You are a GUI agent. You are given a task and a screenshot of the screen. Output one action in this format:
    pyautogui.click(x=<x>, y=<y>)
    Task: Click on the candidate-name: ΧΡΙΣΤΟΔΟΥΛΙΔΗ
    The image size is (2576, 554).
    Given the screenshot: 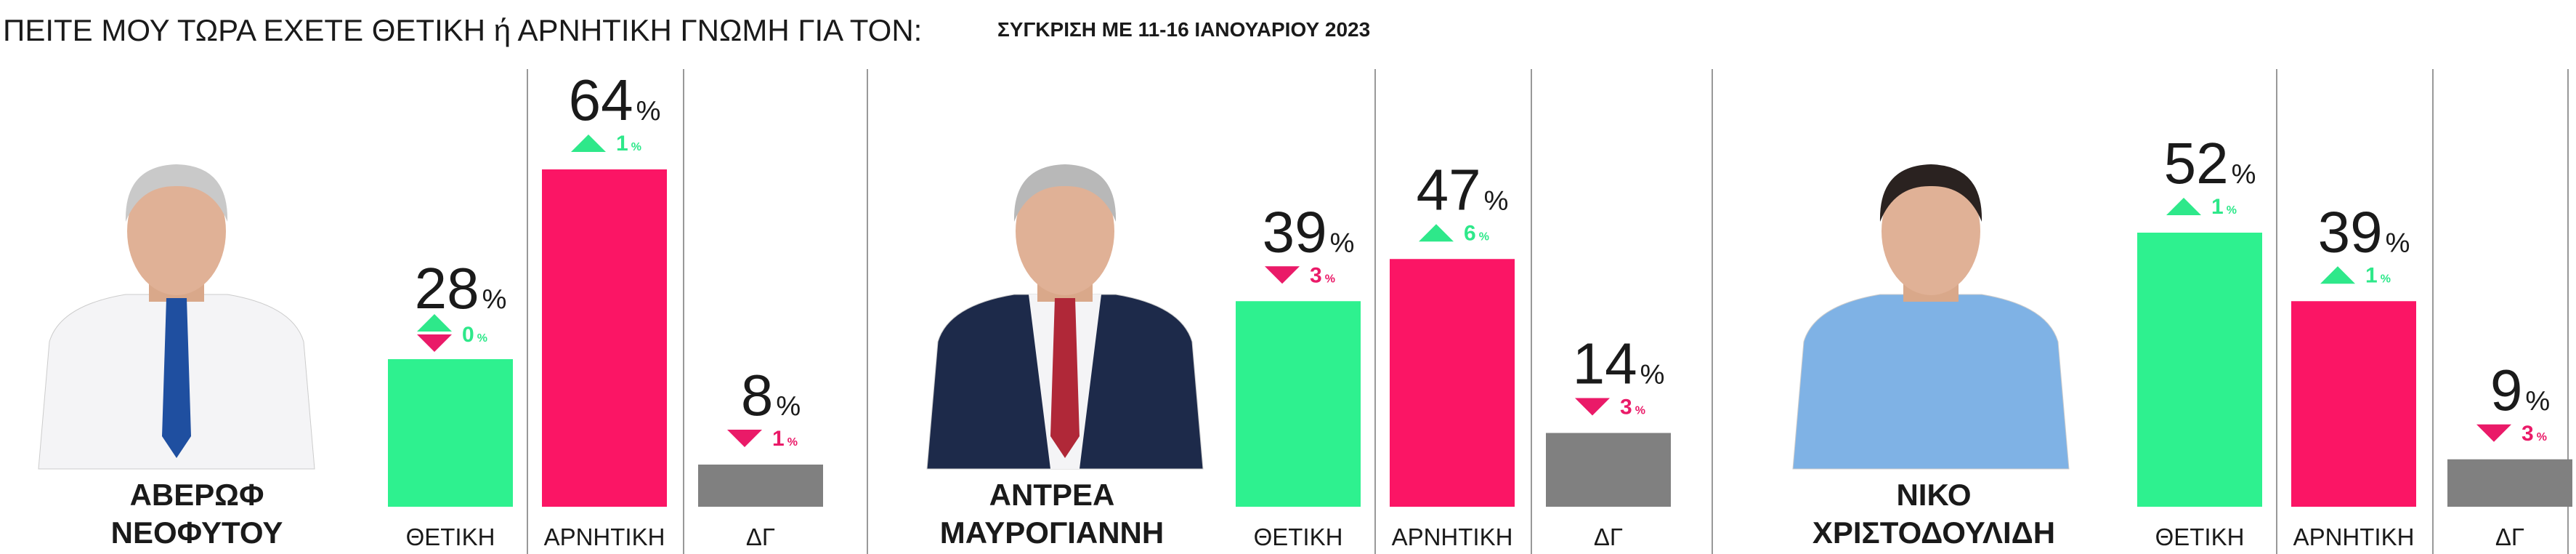 What is the action you would take?
    pyautogui.click(x=1933, y=532)
    